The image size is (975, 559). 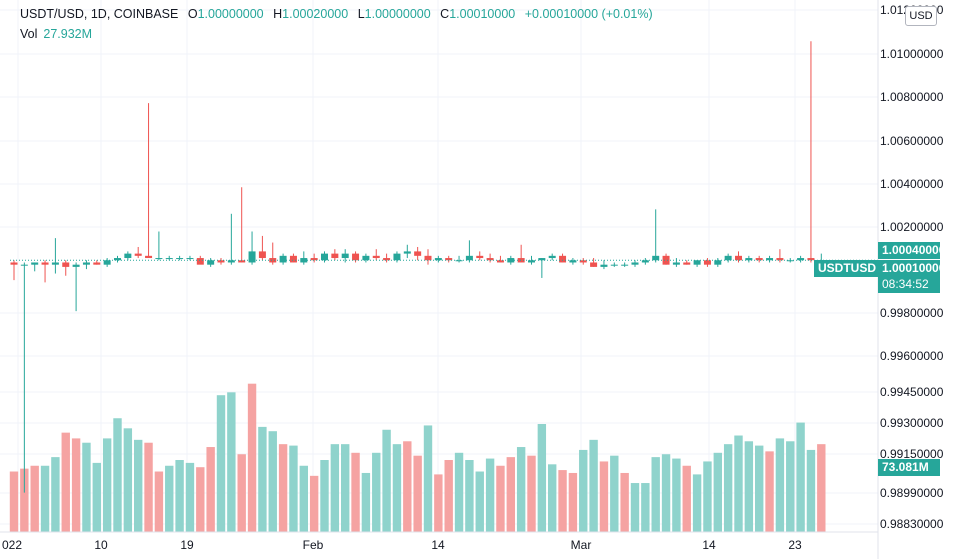 I want to click on currency-button: USD, so click(x=921, y=16).